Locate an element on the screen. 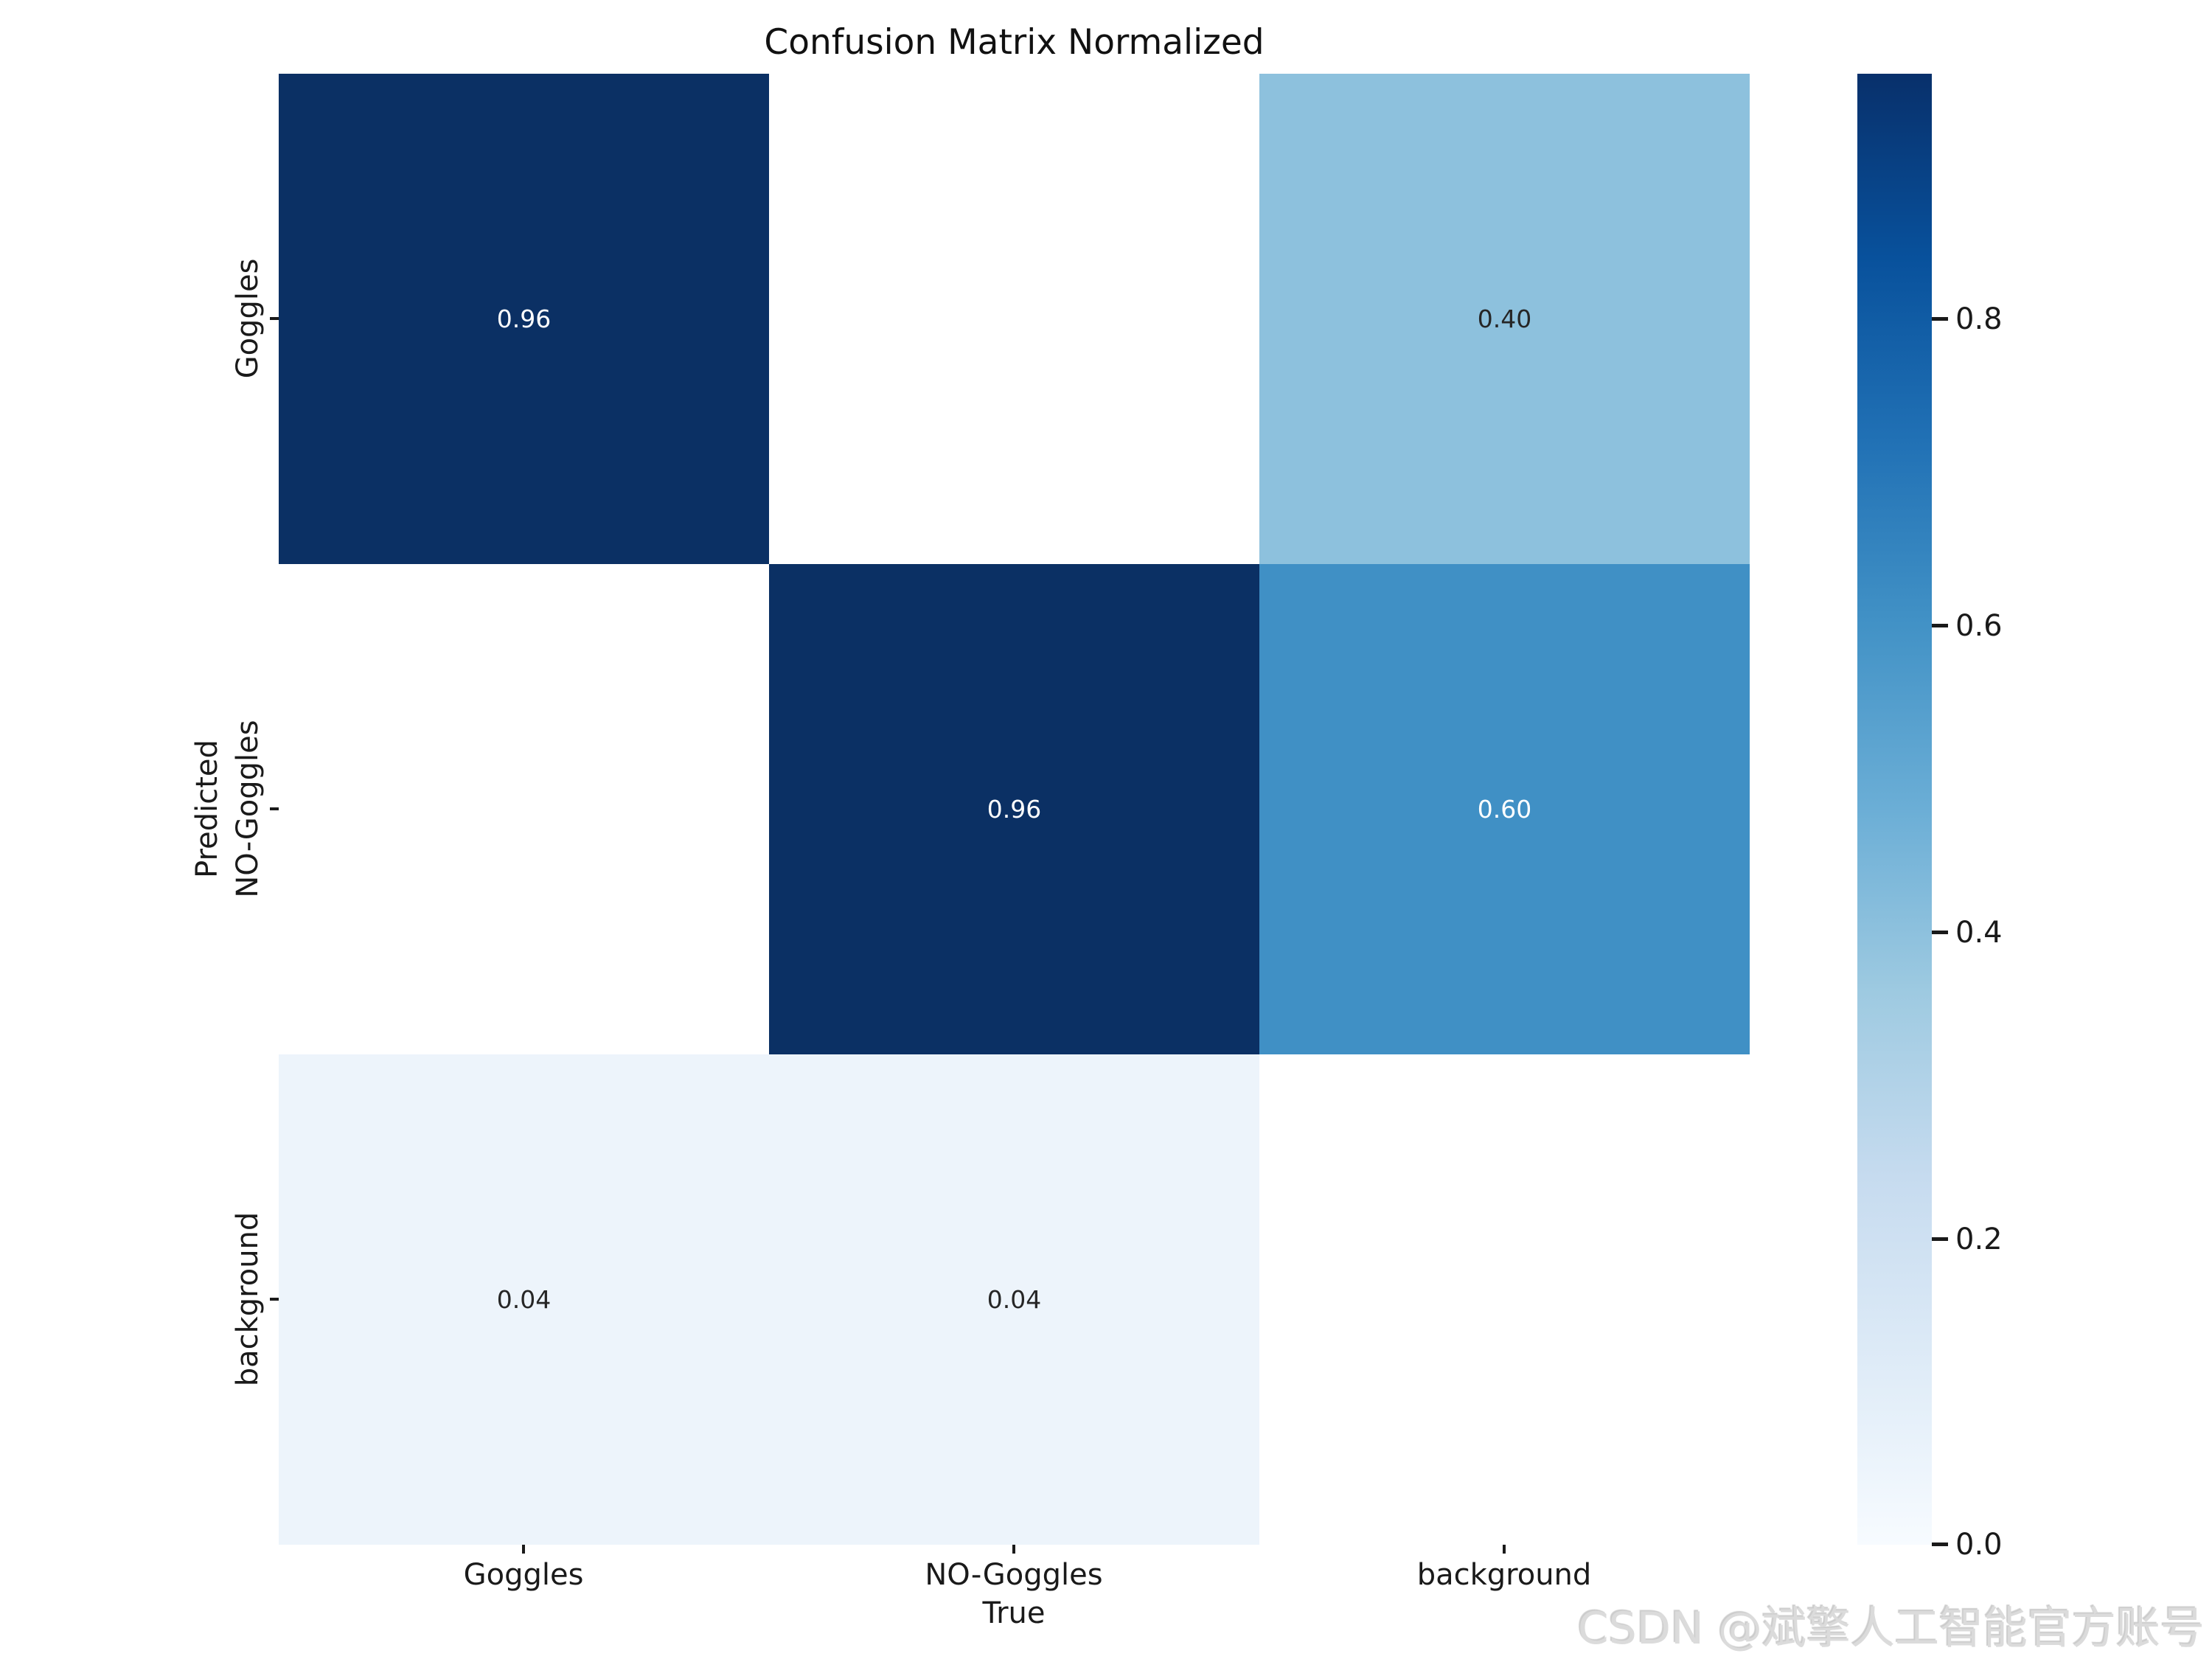 This screenshot has width=2212, height=1659. y-tick-label-background: background is located at coordinates (248, 1299).